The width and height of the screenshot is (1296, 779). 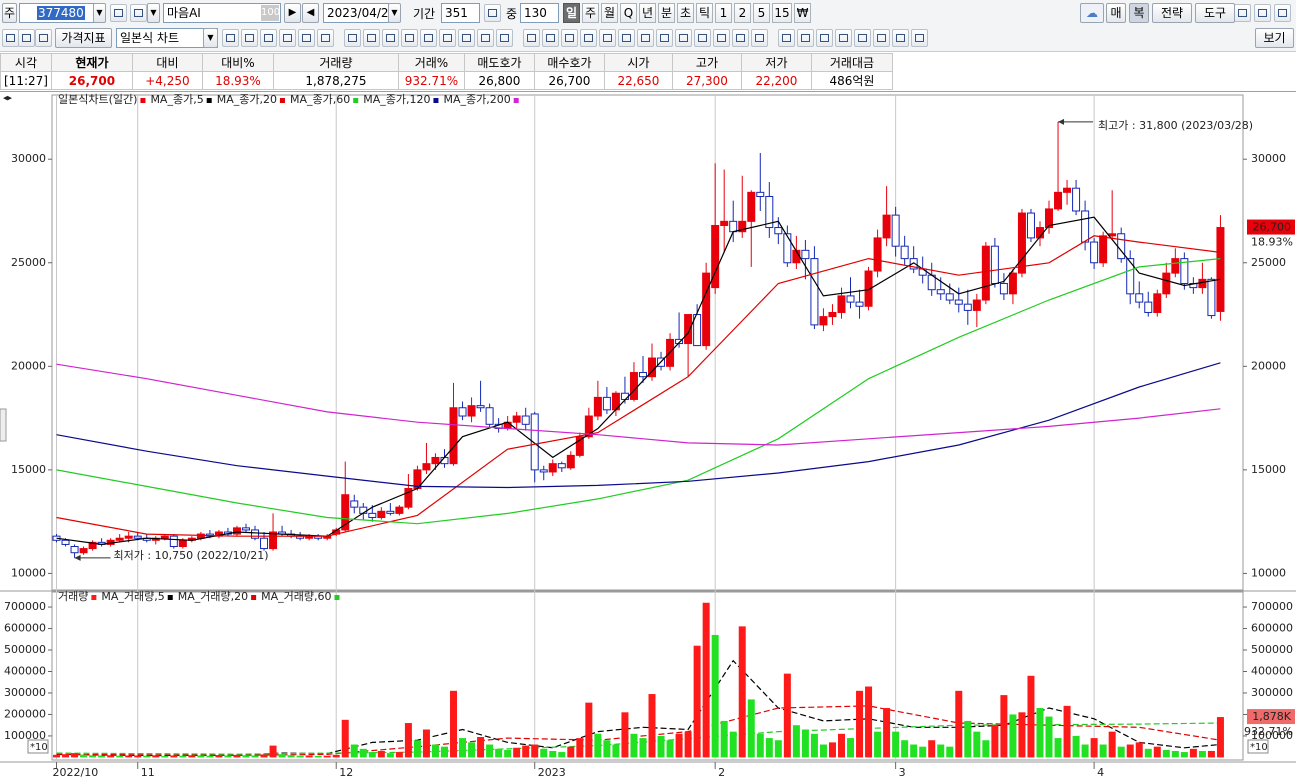 What do you see at coordinates (359, 13) in the screenshot?
I see `date-input: 2023/04/21` at bounding box center [359, 13].